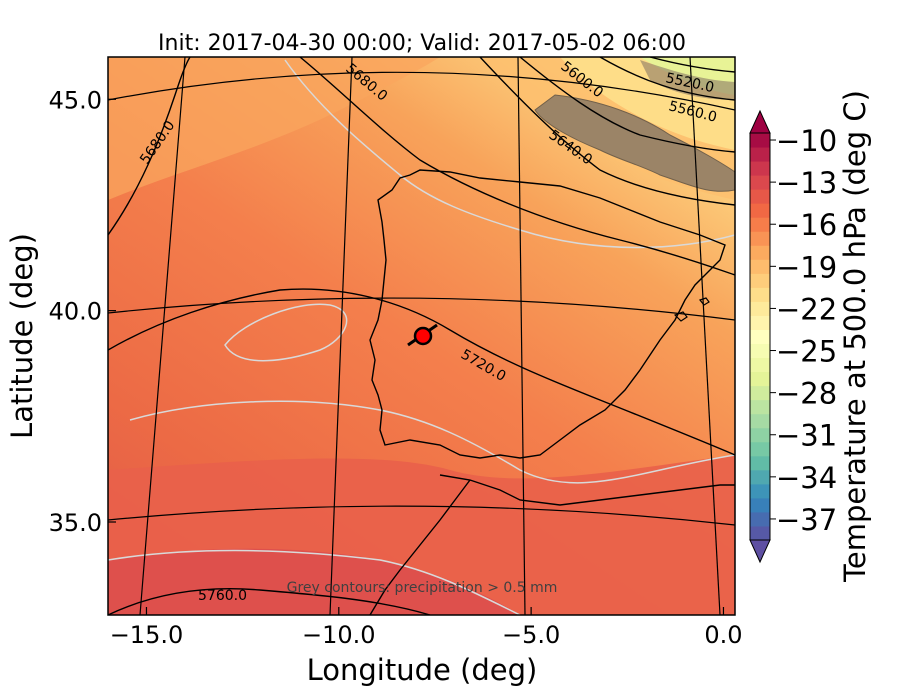 The image size is (900, 700). I want to click on y-axis-ticks: 35.0 40.0 45.0, so click(82, 311).